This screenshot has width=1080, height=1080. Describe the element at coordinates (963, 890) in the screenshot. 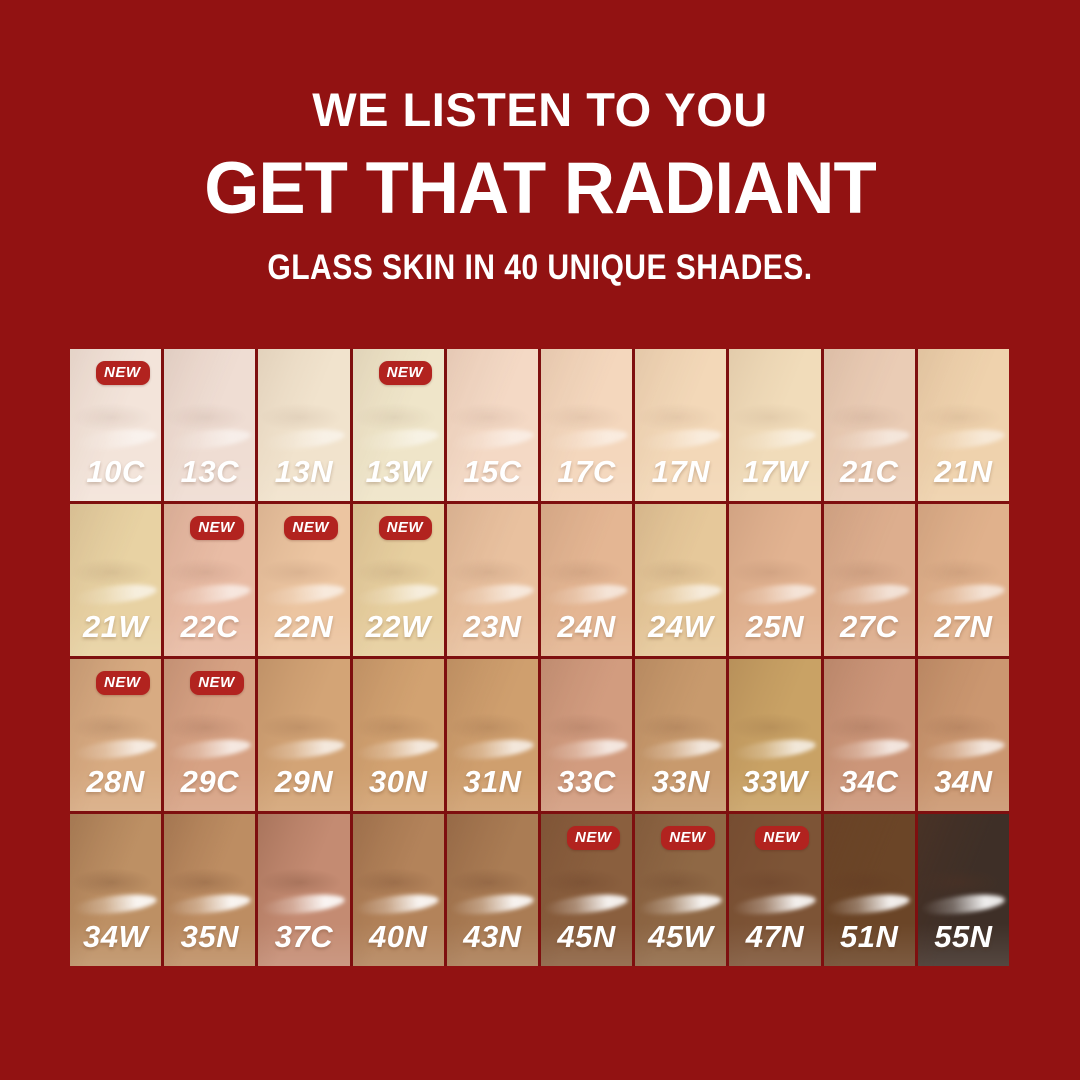

I see `shade-swatch-55n: 55N` at that location.